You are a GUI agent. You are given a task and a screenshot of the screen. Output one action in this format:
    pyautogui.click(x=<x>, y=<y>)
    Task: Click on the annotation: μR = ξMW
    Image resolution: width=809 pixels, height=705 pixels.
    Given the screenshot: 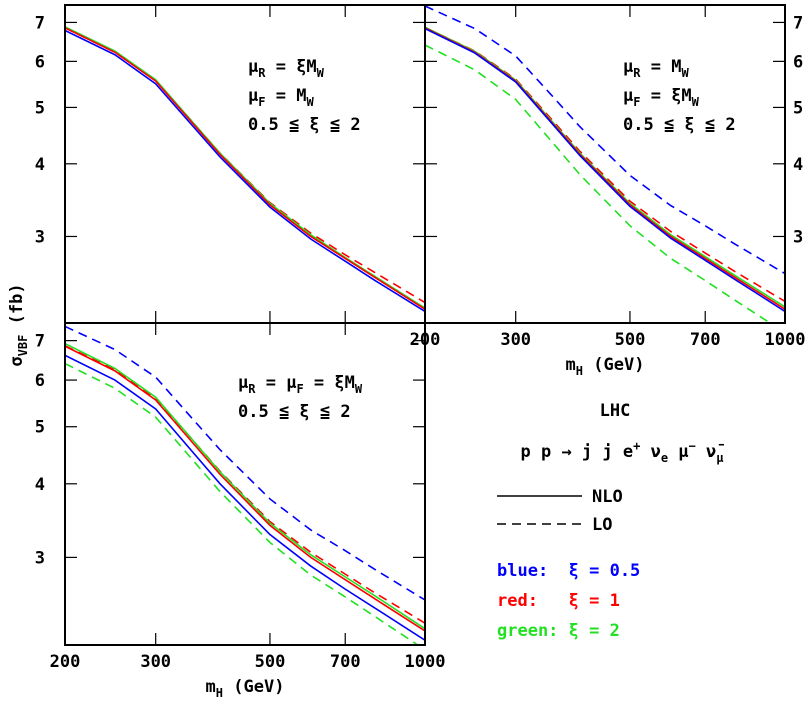 What is the action you would take?
    pyautogui.click(x=286, y=68)
    